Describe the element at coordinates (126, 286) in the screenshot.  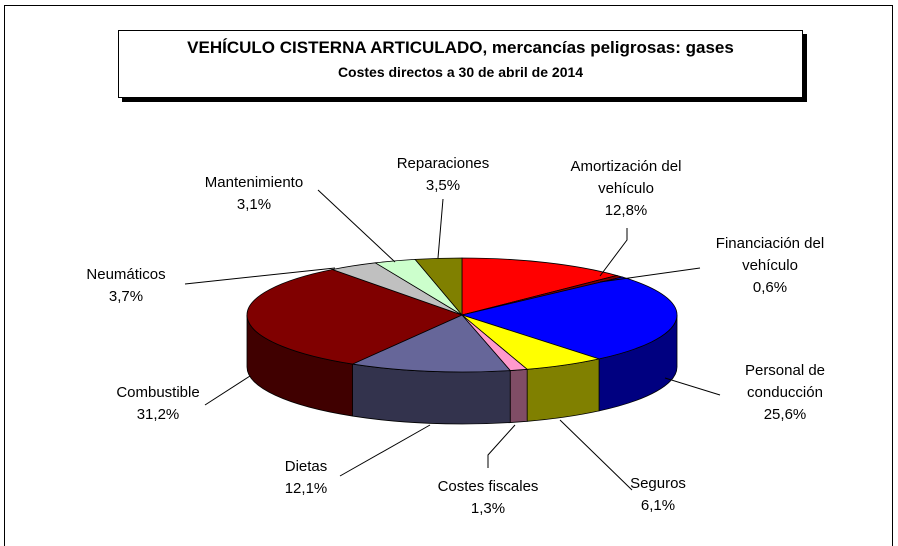
I see `data-label: Neumáticos 3,7%` at that location.